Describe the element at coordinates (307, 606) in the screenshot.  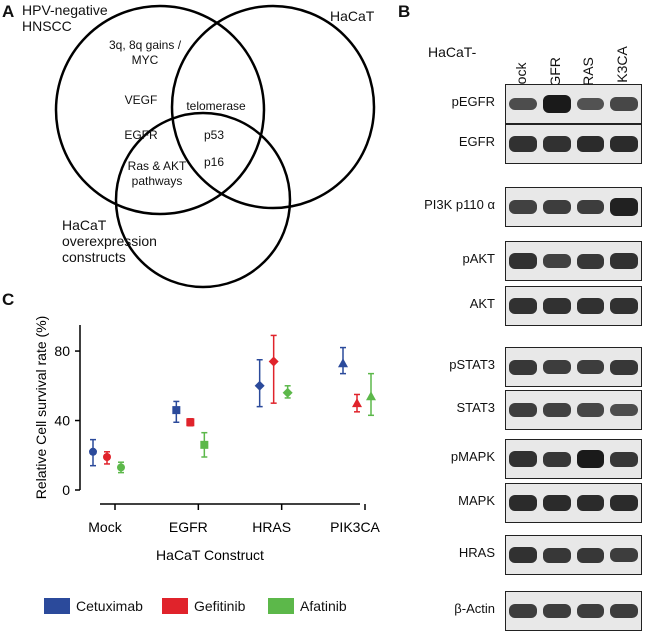
I see `legend-entry: Afatinib` at that location.